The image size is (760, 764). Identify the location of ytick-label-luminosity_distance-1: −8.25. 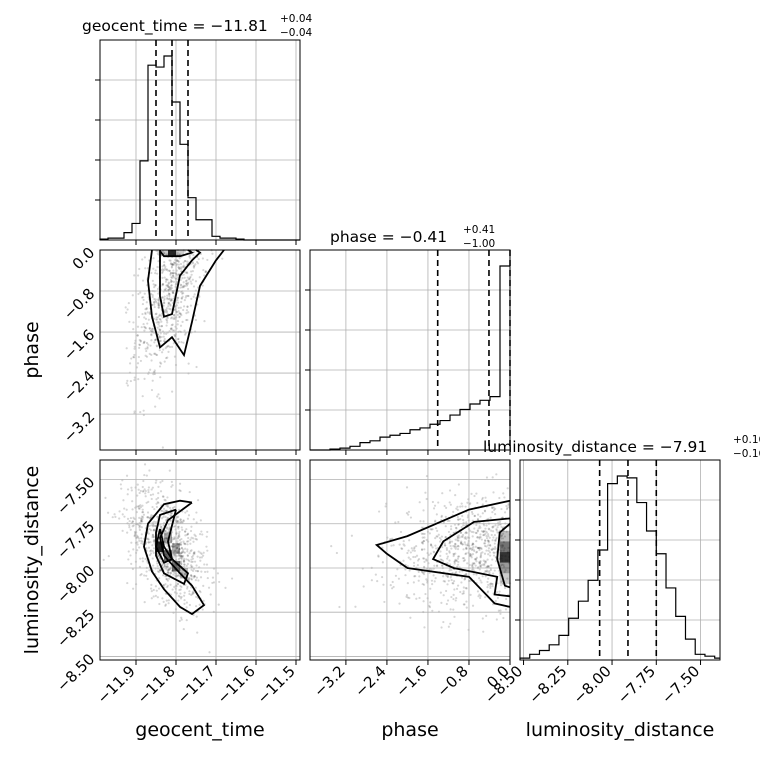
(75, 628).